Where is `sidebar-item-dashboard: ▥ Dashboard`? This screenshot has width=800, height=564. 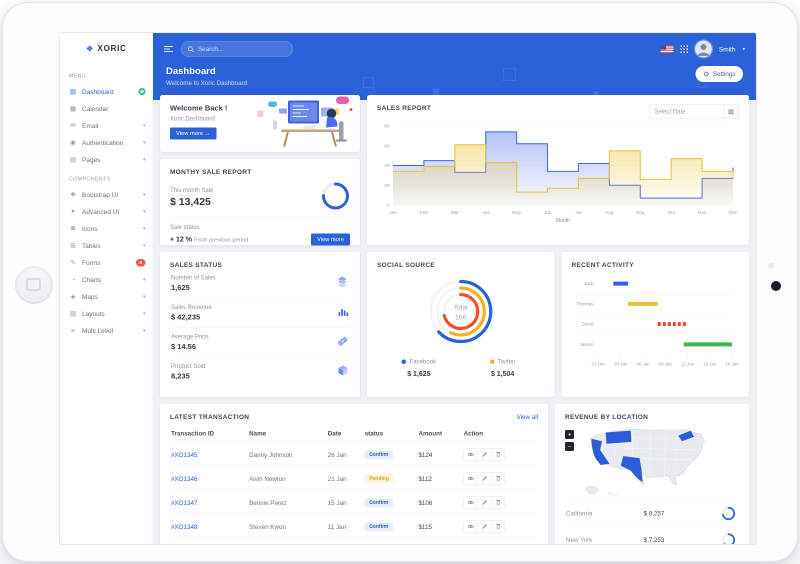
sidebar-item-dashboard: ▥ Dashboard is located at coordinates (106, 91).